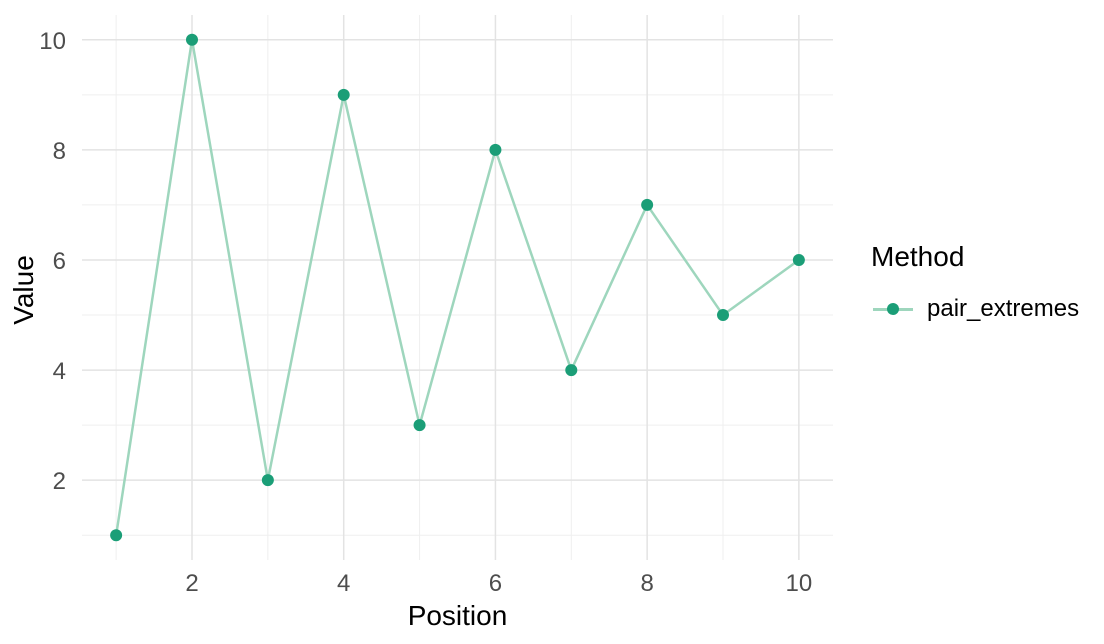  I want to click on x-tick-label: 8, so click(646, 583).